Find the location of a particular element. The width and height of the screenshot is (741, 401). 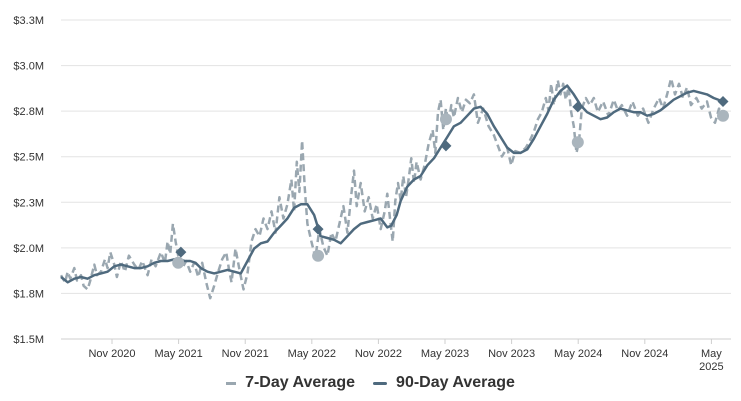

y-axis: $1.5M $1.8M $2.0M $2.3M $2.5M $2.8M $3.0M $3.3M is located at coordinates (28, 180).